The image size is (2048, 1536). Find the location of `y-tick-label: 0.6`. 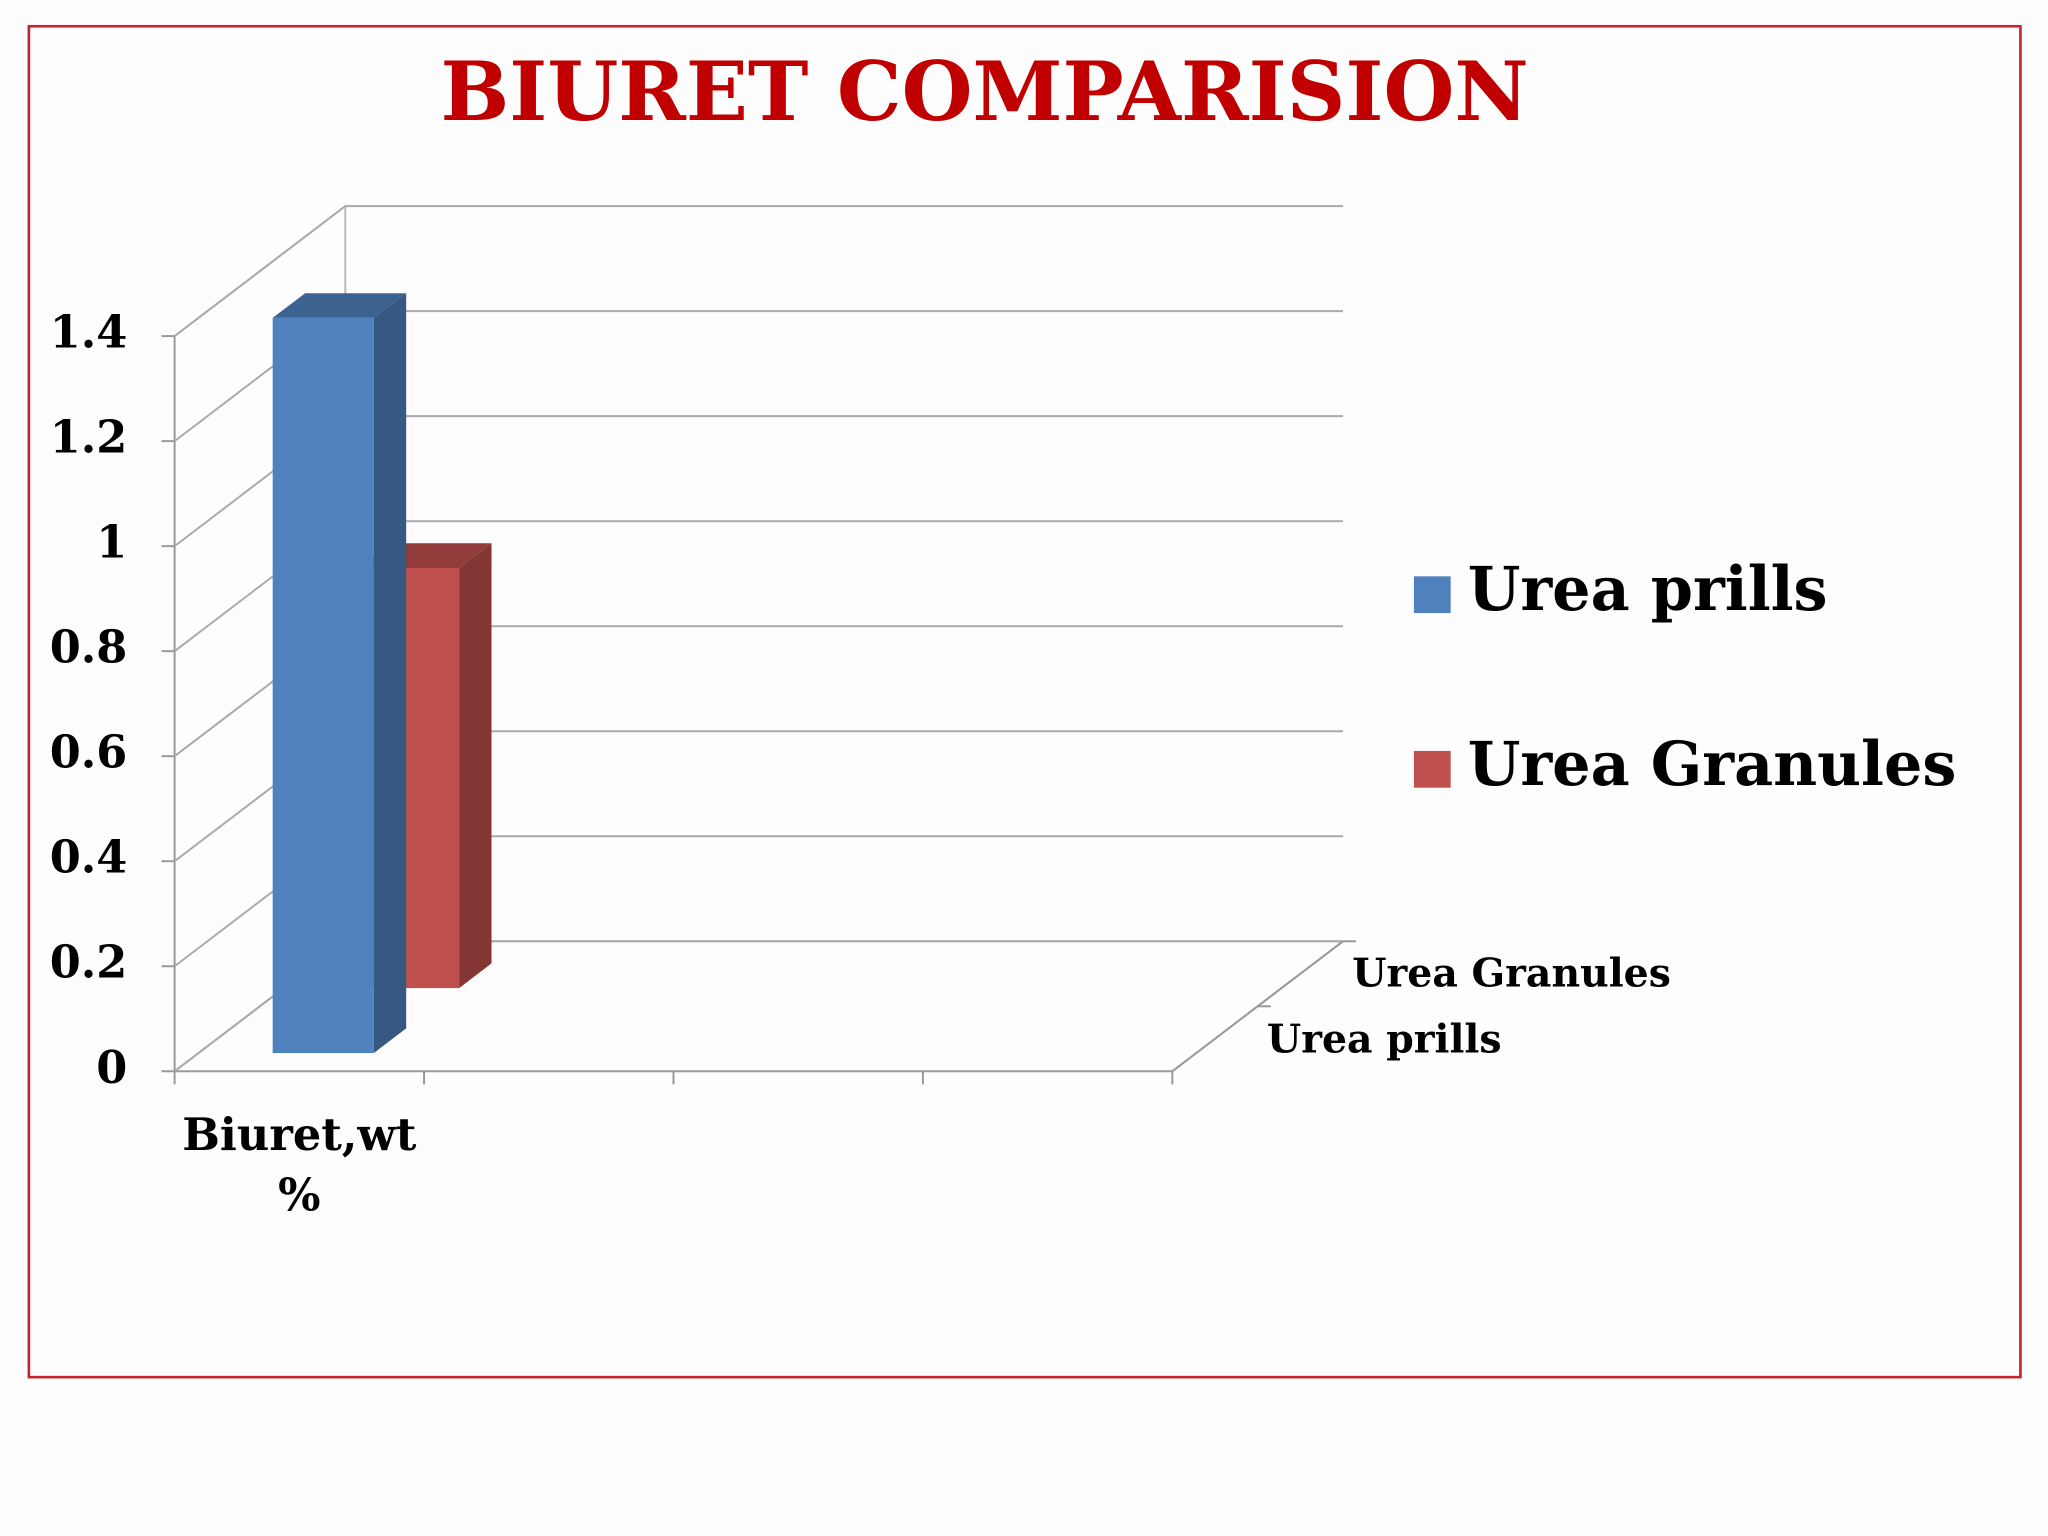

y-tick-label: 0.6 is located at coordinates (89, 752).